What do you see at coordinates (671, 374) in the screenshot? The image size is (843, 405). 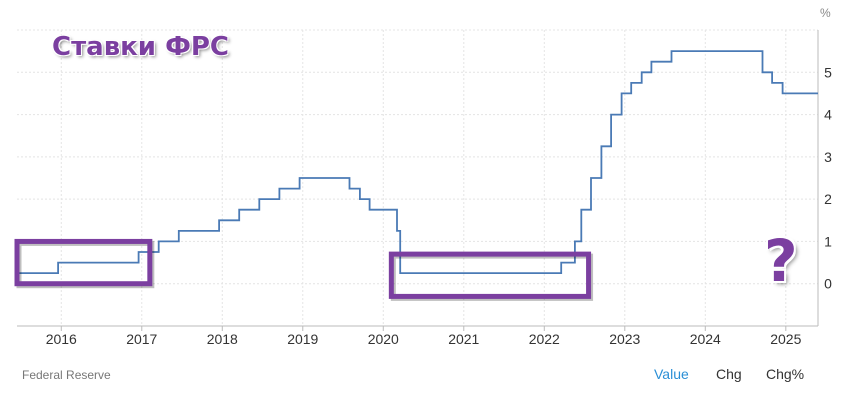 I see `tab-value: Value` at bounding box center [671, 374].